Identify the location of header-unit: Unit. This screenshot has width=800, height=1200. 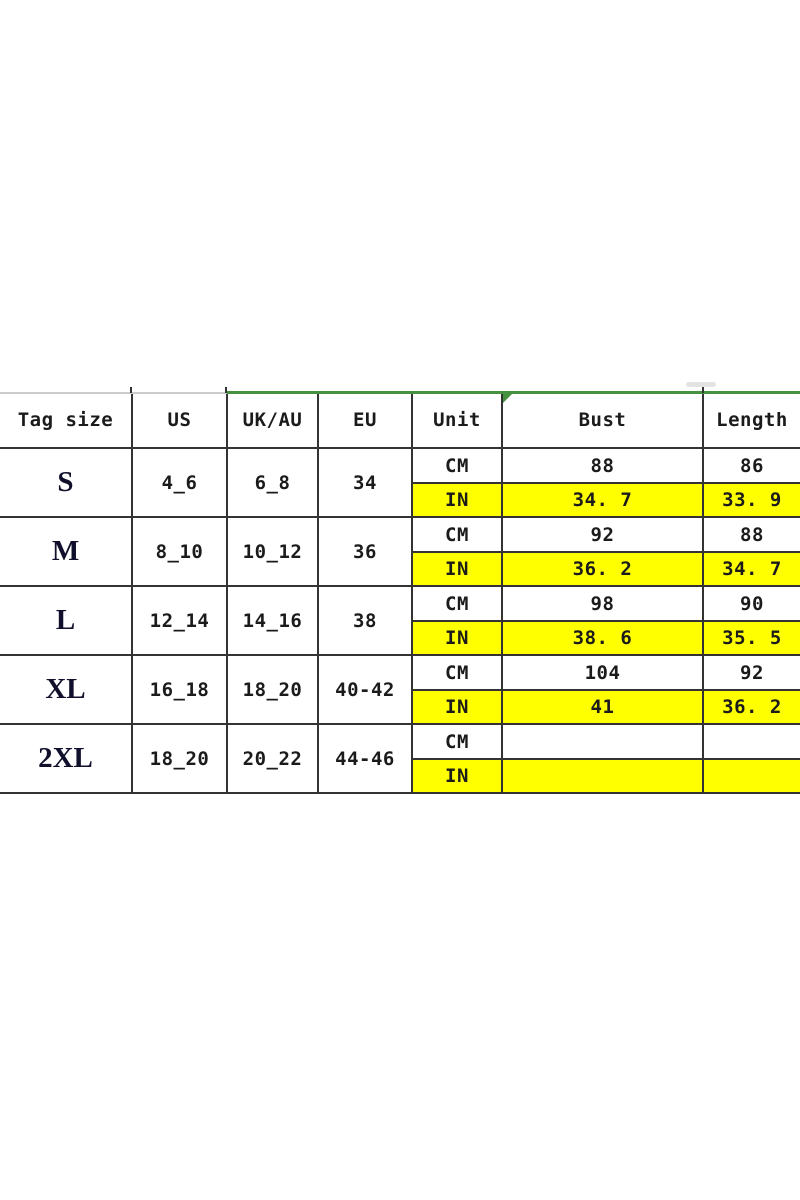
(457, 421).